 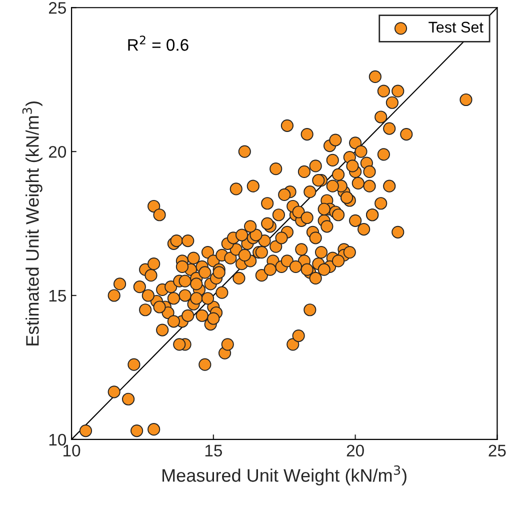 I want to click on x-tick-label: 25, so click(x=497, y=450).